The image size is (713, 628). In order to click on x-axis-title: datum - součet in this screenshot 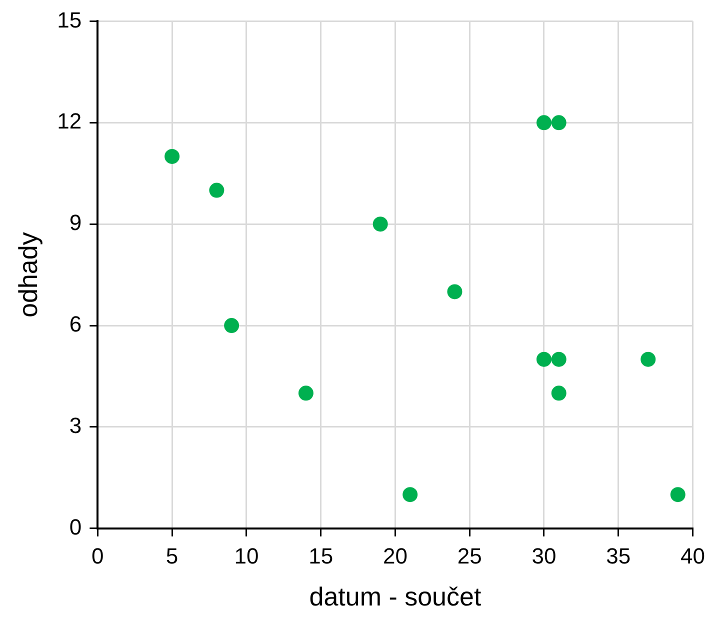, I will do `click(395, 597)`.